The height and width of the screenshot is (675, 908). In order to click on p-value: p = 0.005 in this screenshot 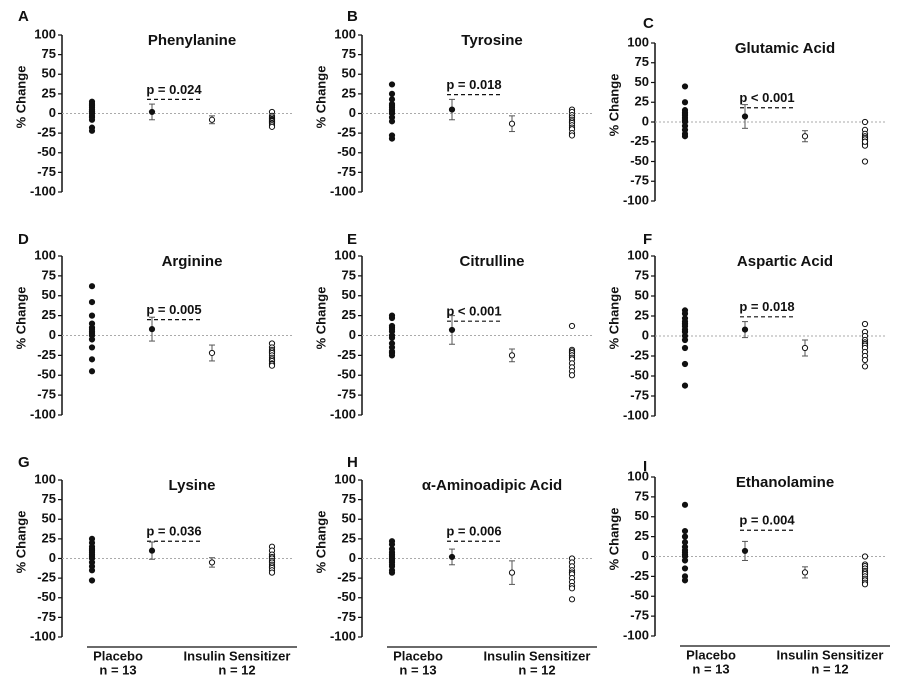, I will do `click(173, 309)`.